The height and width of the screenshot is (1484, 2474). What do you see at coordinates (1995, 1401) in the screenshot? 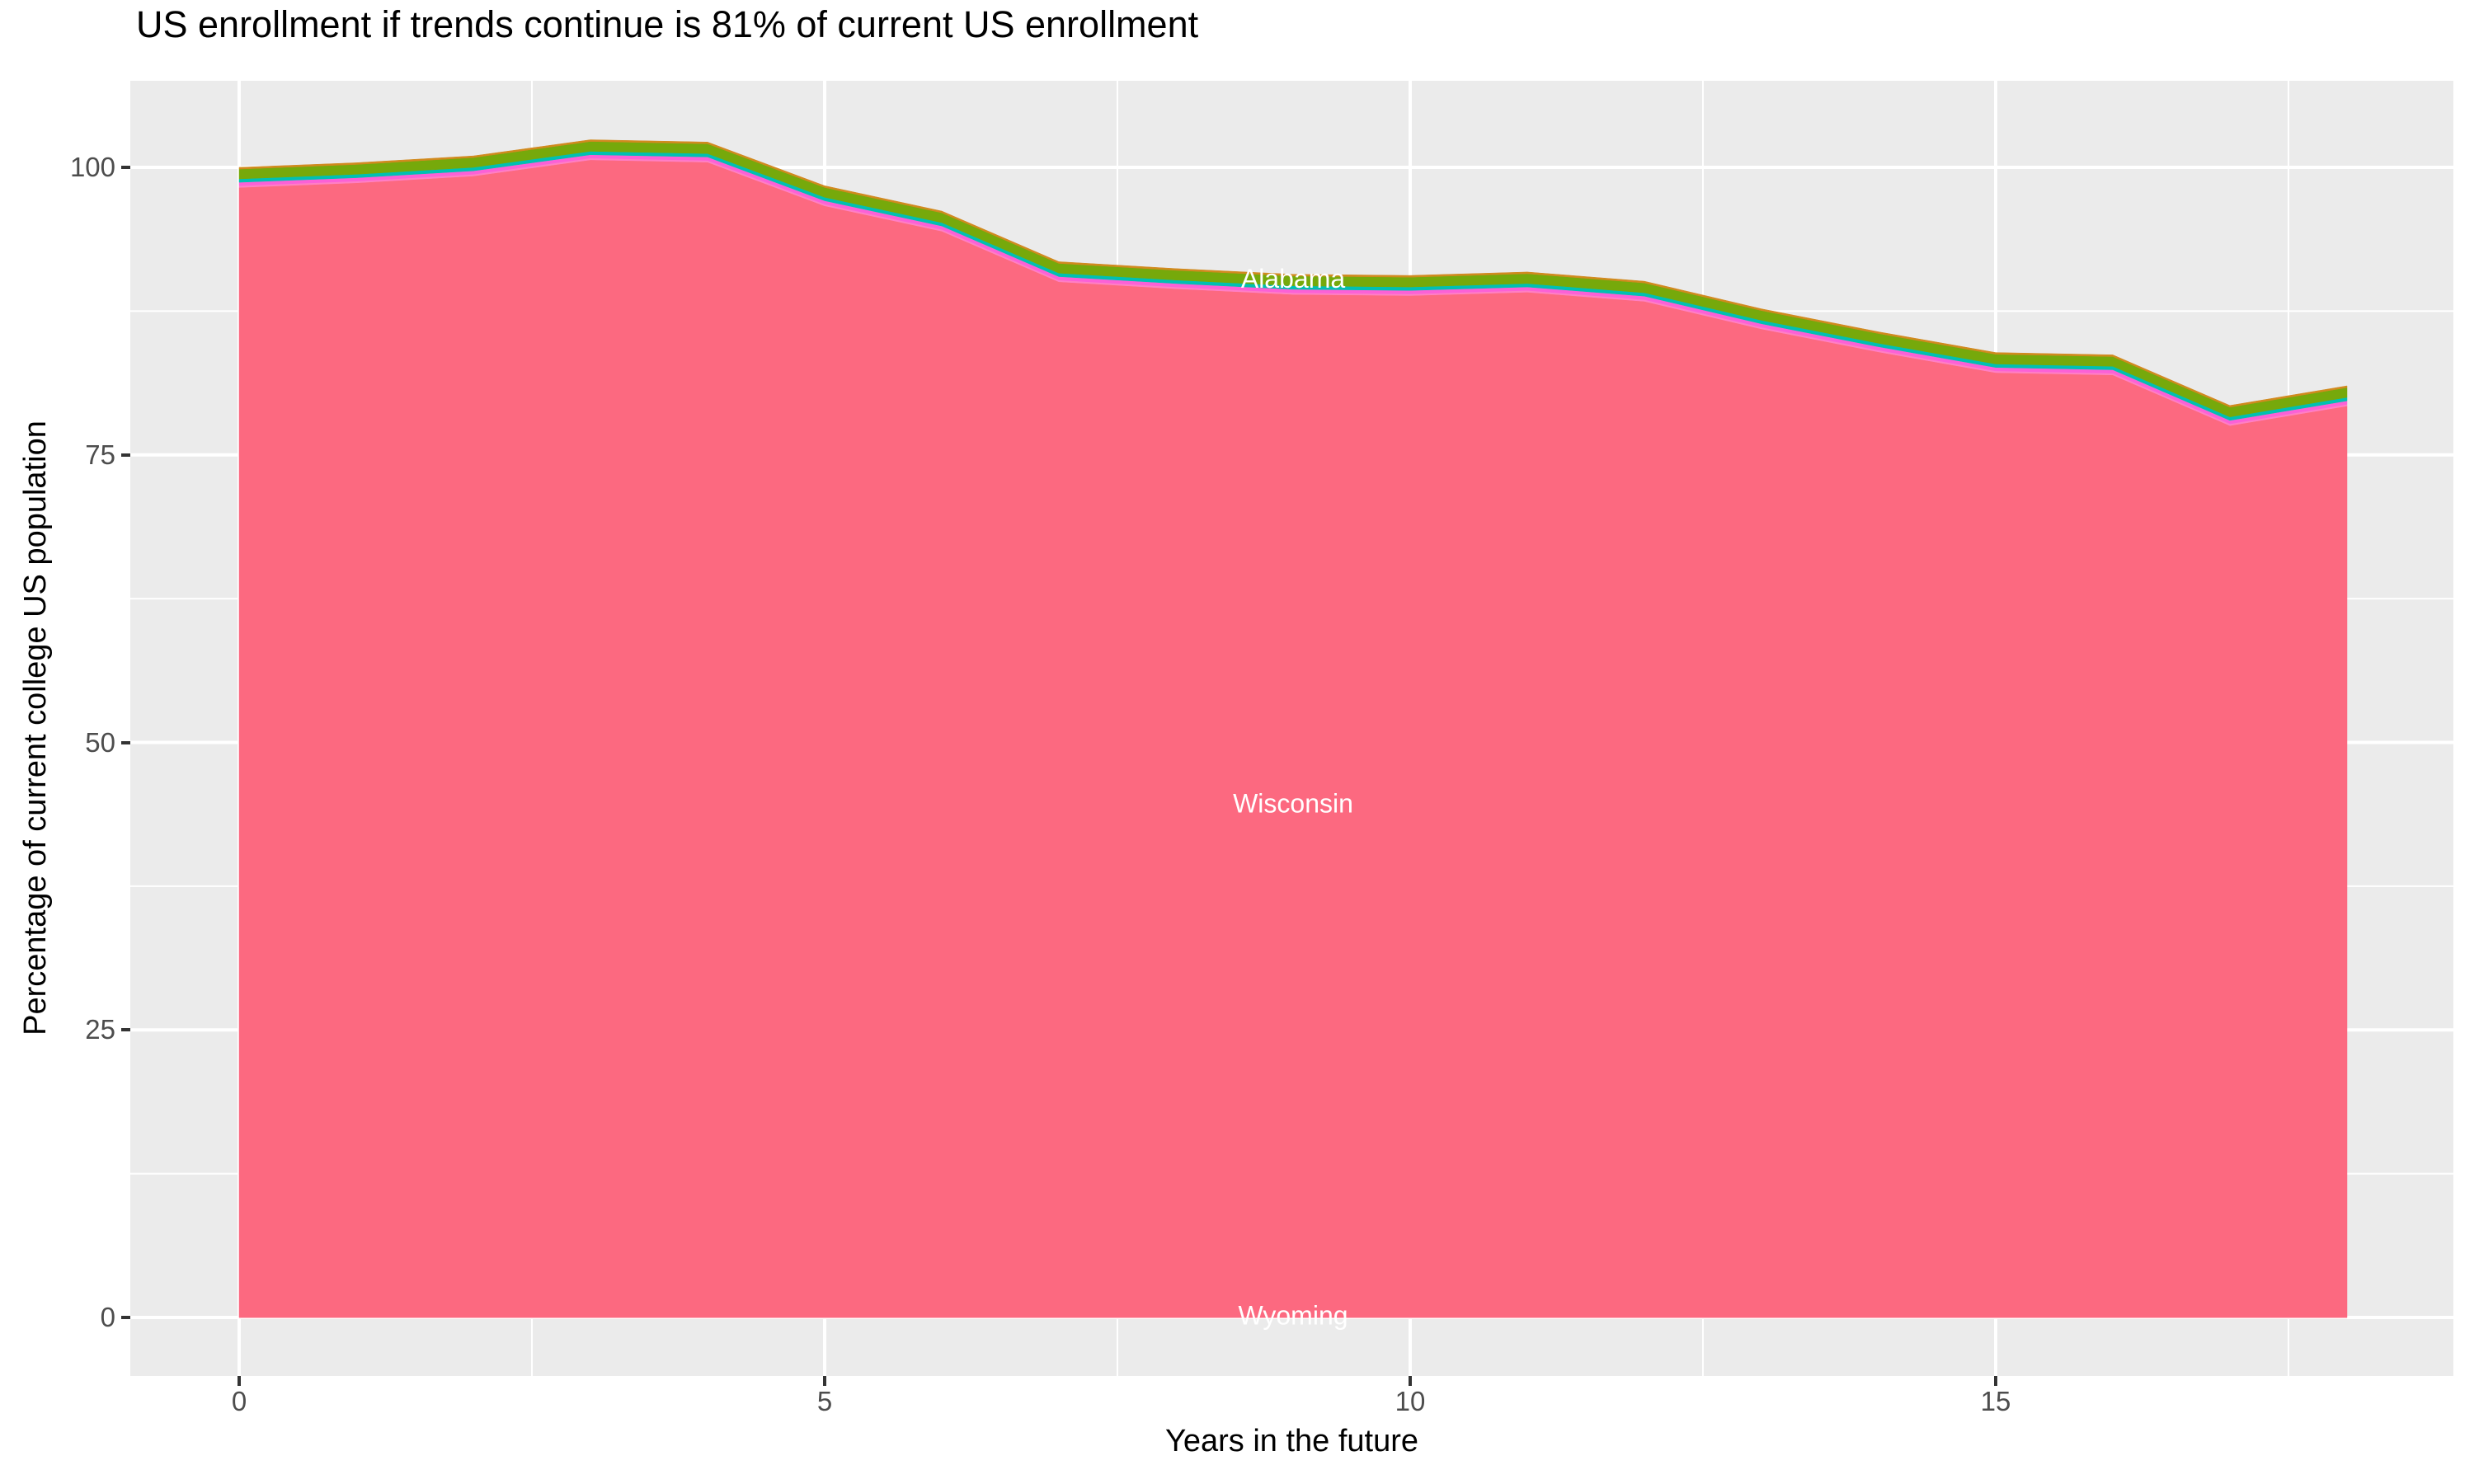
I see `x-tick-label: 15` at bounding box center [1995, 1401].